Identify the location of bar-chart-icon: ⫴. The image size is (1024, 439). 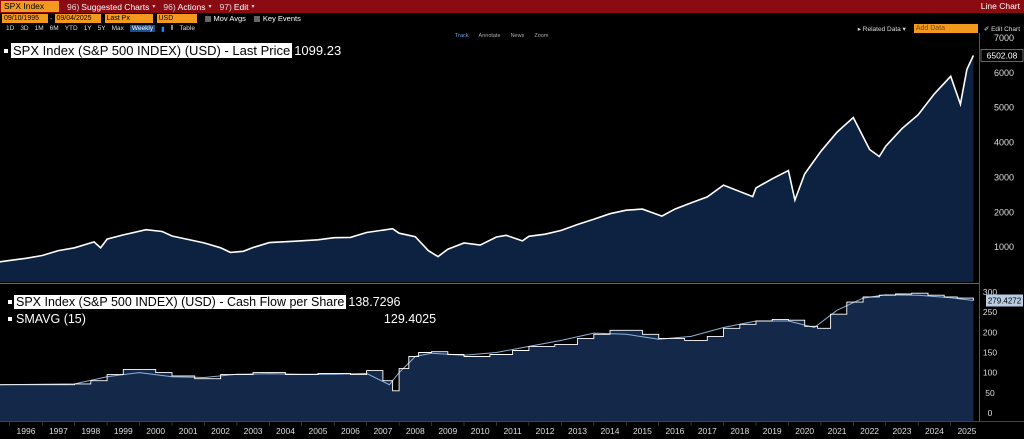
(172, 28).